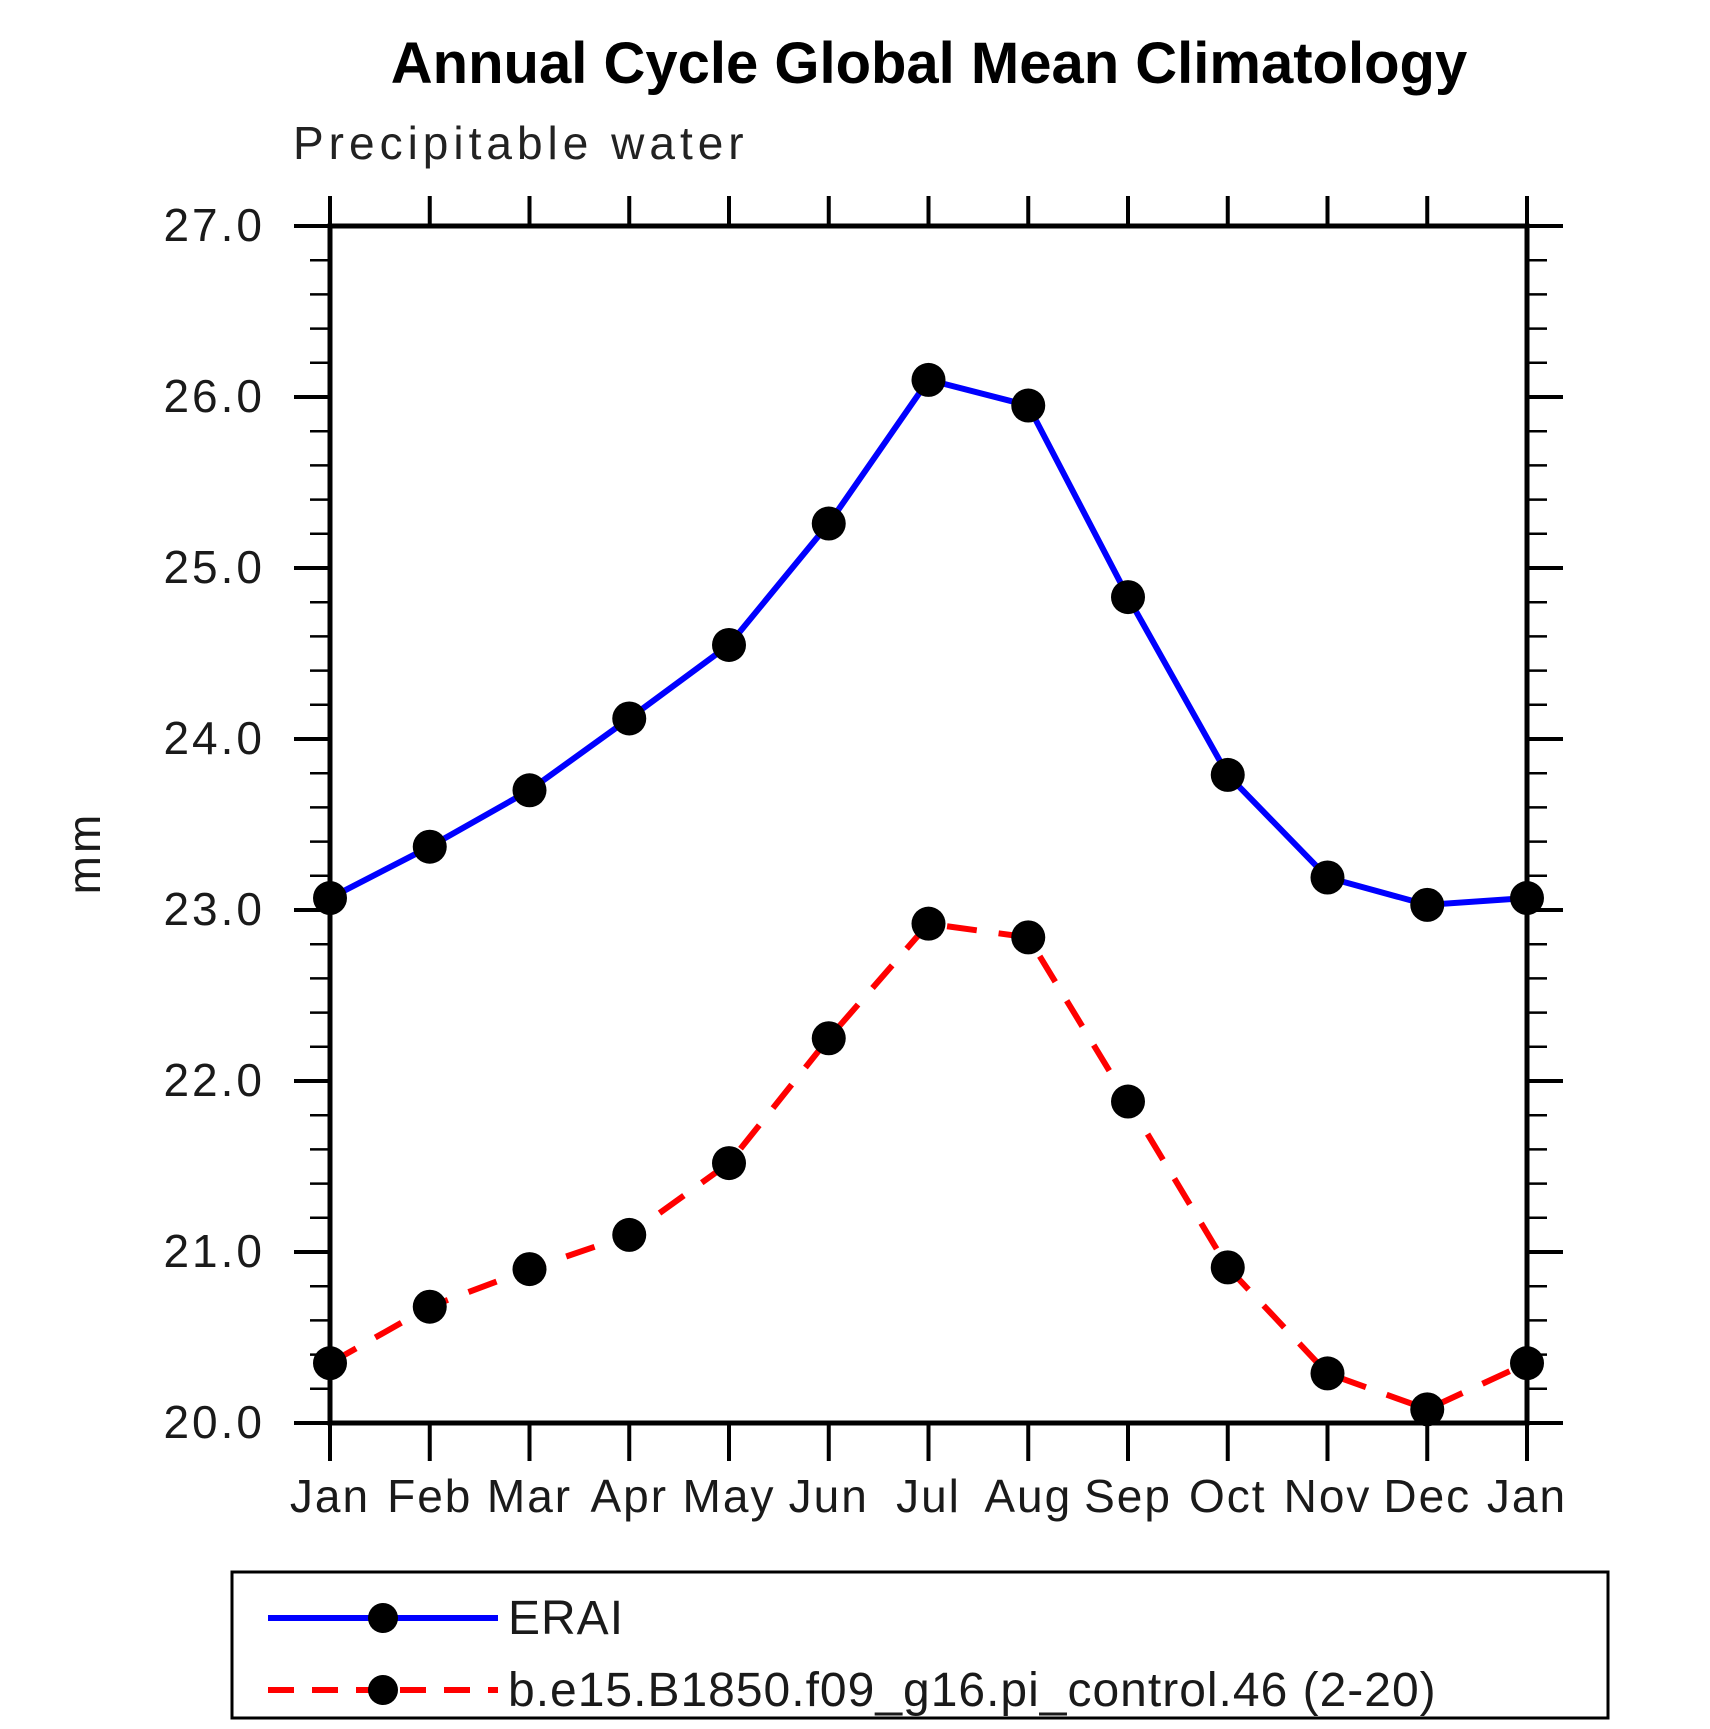 The image size is (1710, 1729). I want to click on y-axis-tick-label: 26.0, so click(214, 396).